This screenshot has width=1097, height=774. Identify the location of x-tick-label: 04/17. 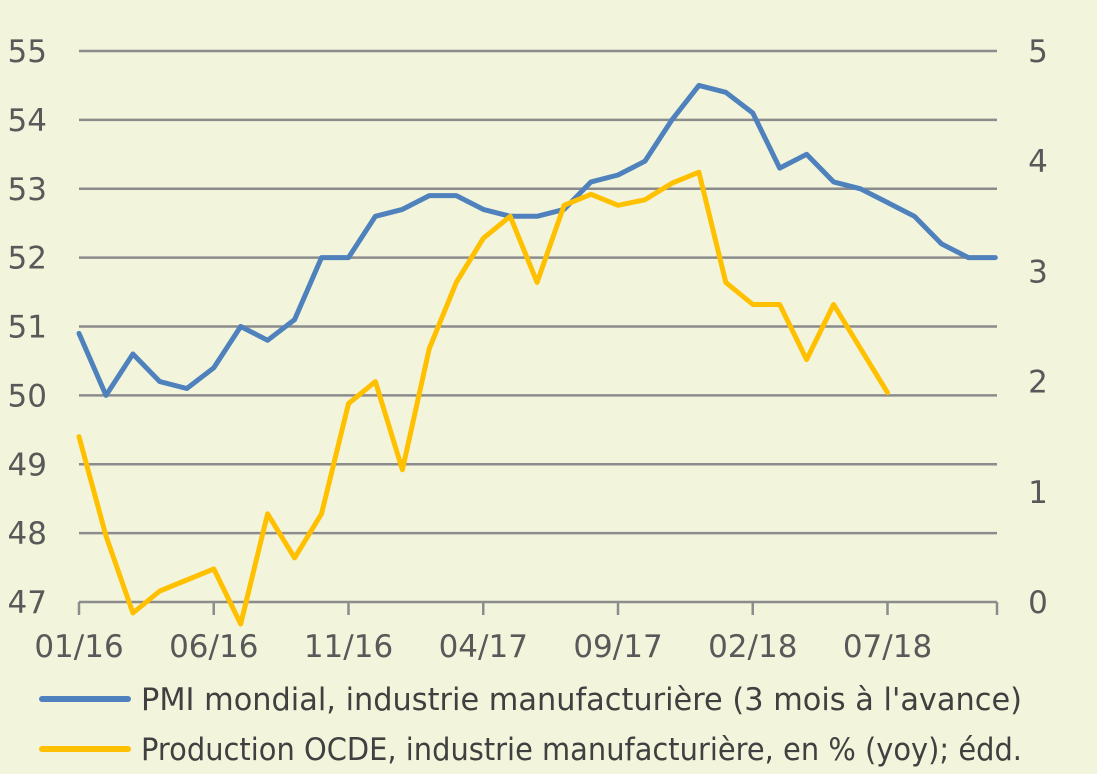
(483, 647).